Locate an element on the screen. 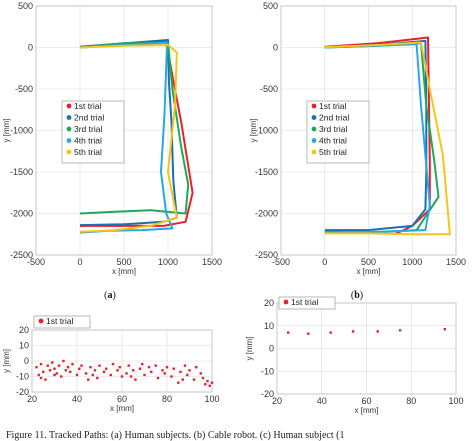 This screenshot has width=474, height=441. legend-label: 2nd trial is located at coordinates (89, 118).